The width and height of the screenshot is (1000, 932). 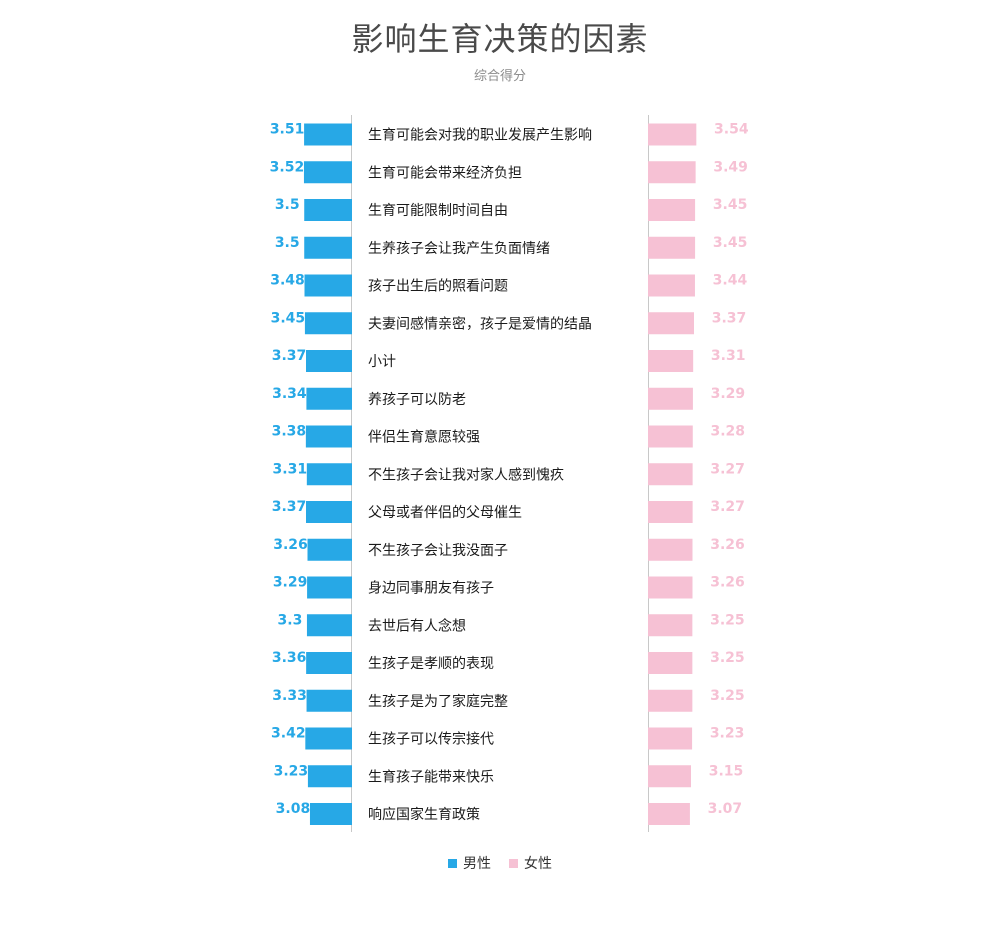 I want to click on female-value-label: 3.37, so click(x=729, y=318).